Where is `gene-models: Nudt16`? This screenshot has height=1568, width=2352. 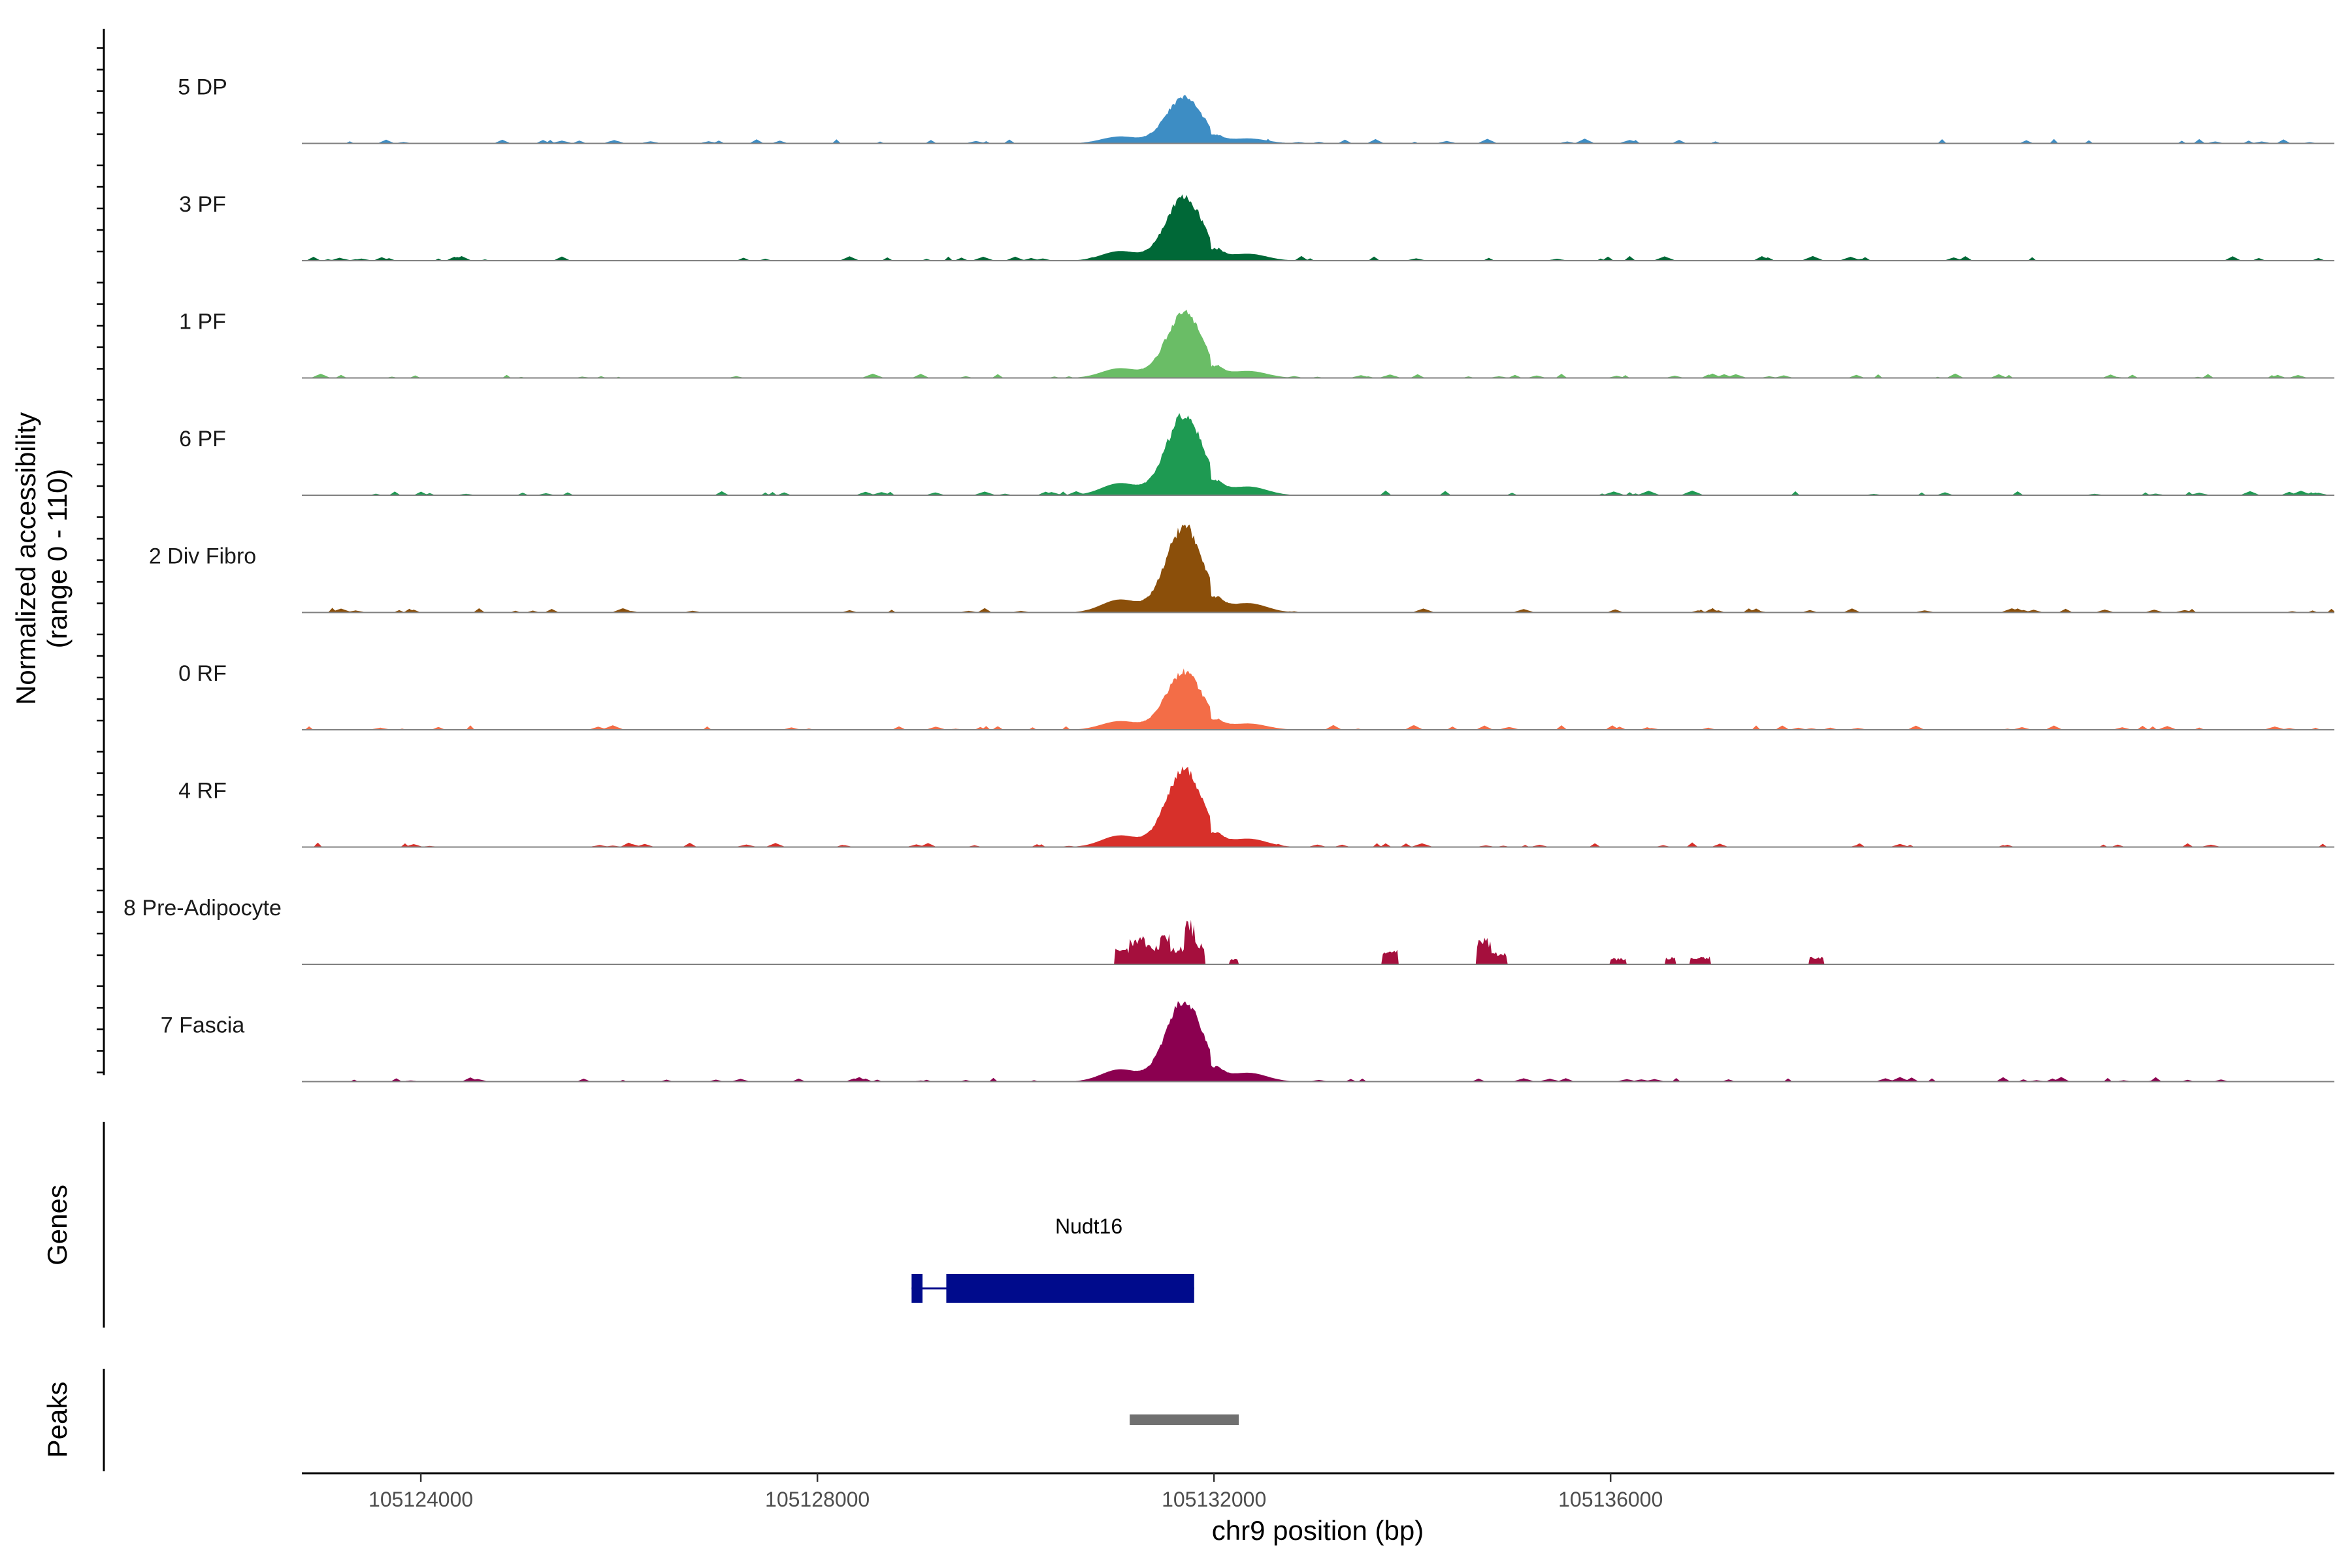 gene-models: Nudt16 is located at coordinates (1052, 1259).